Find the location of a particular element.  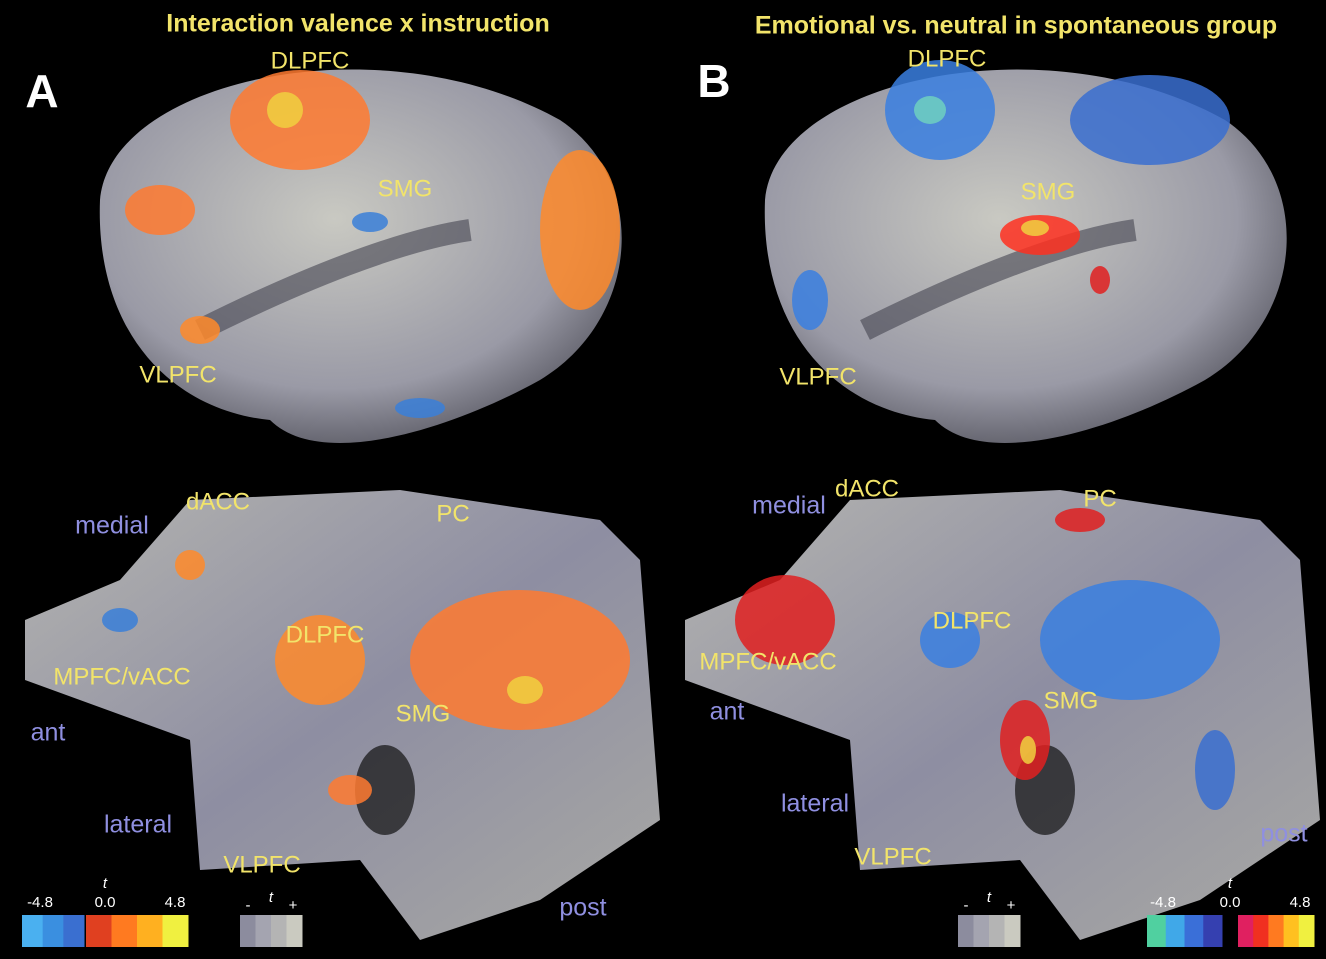

panel-title: Interaction valence x instruction is located at coordinates (357, 24).